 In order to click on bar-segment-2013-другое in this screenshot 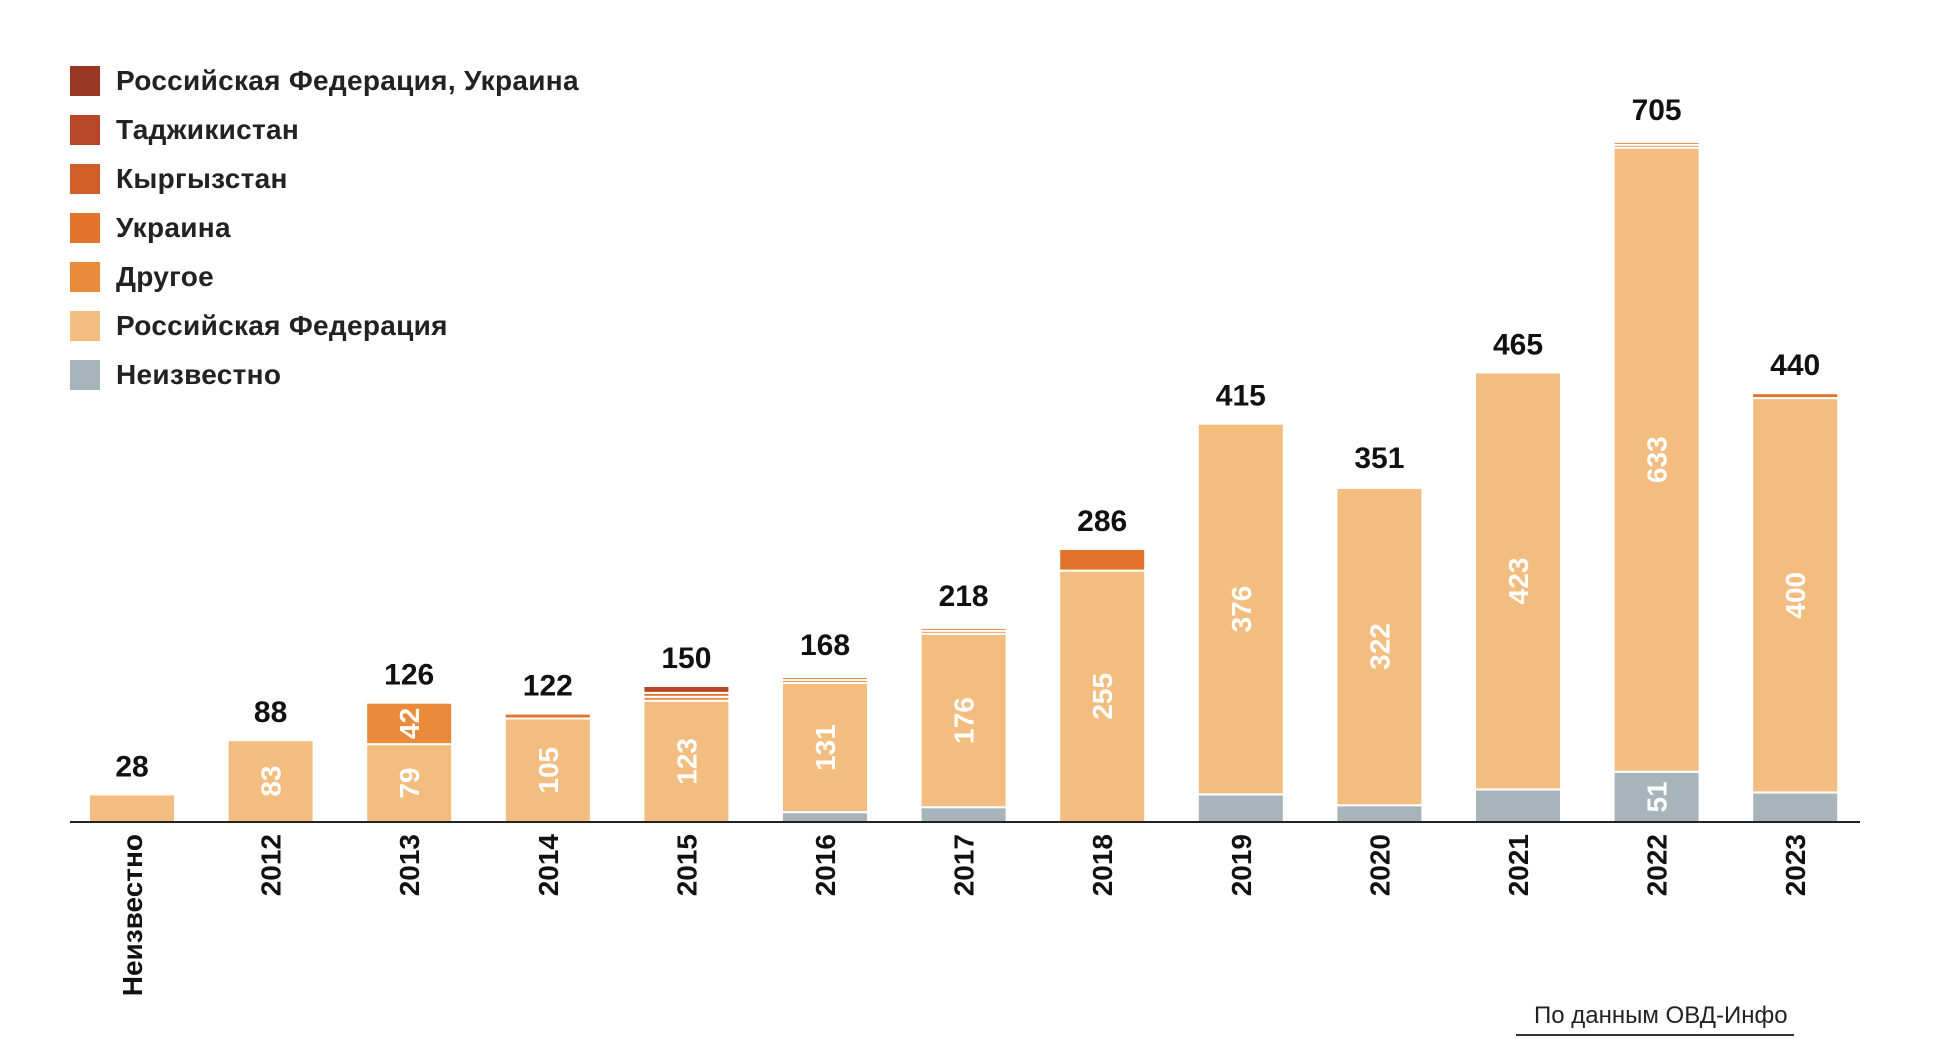, I will do `click(409, 723)`.